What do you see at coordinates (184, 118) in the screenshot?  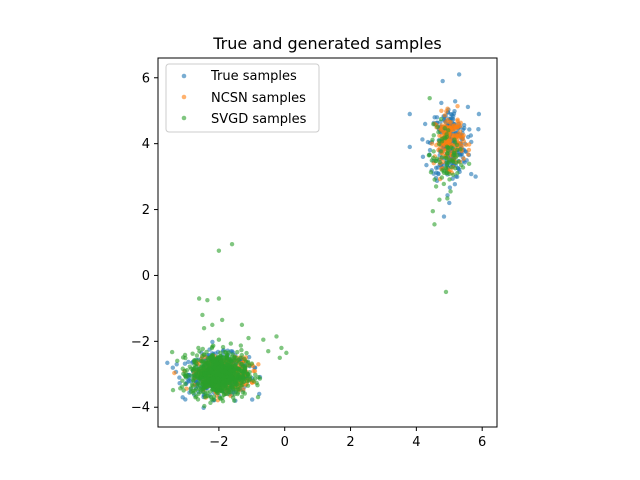 I see `legend-marker-svgd` at bounding box center [184, 118].